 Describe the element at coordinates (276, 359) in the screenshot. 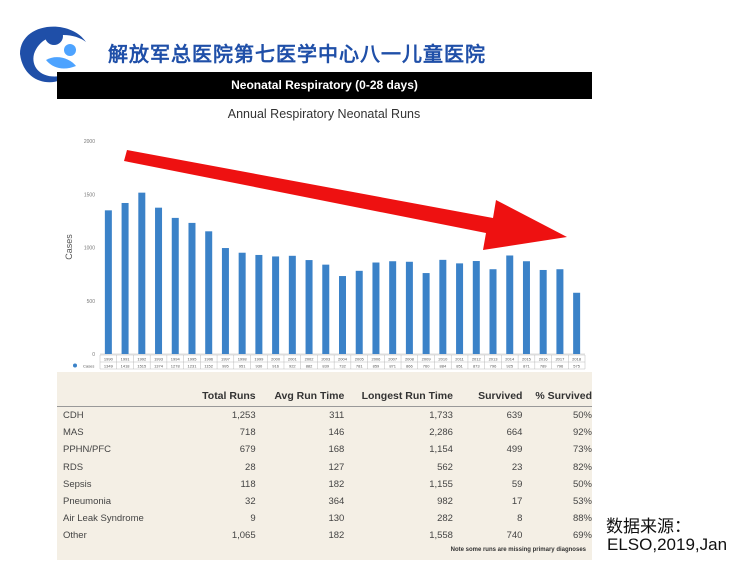

I see `x-tick-label: 2000` at that location.